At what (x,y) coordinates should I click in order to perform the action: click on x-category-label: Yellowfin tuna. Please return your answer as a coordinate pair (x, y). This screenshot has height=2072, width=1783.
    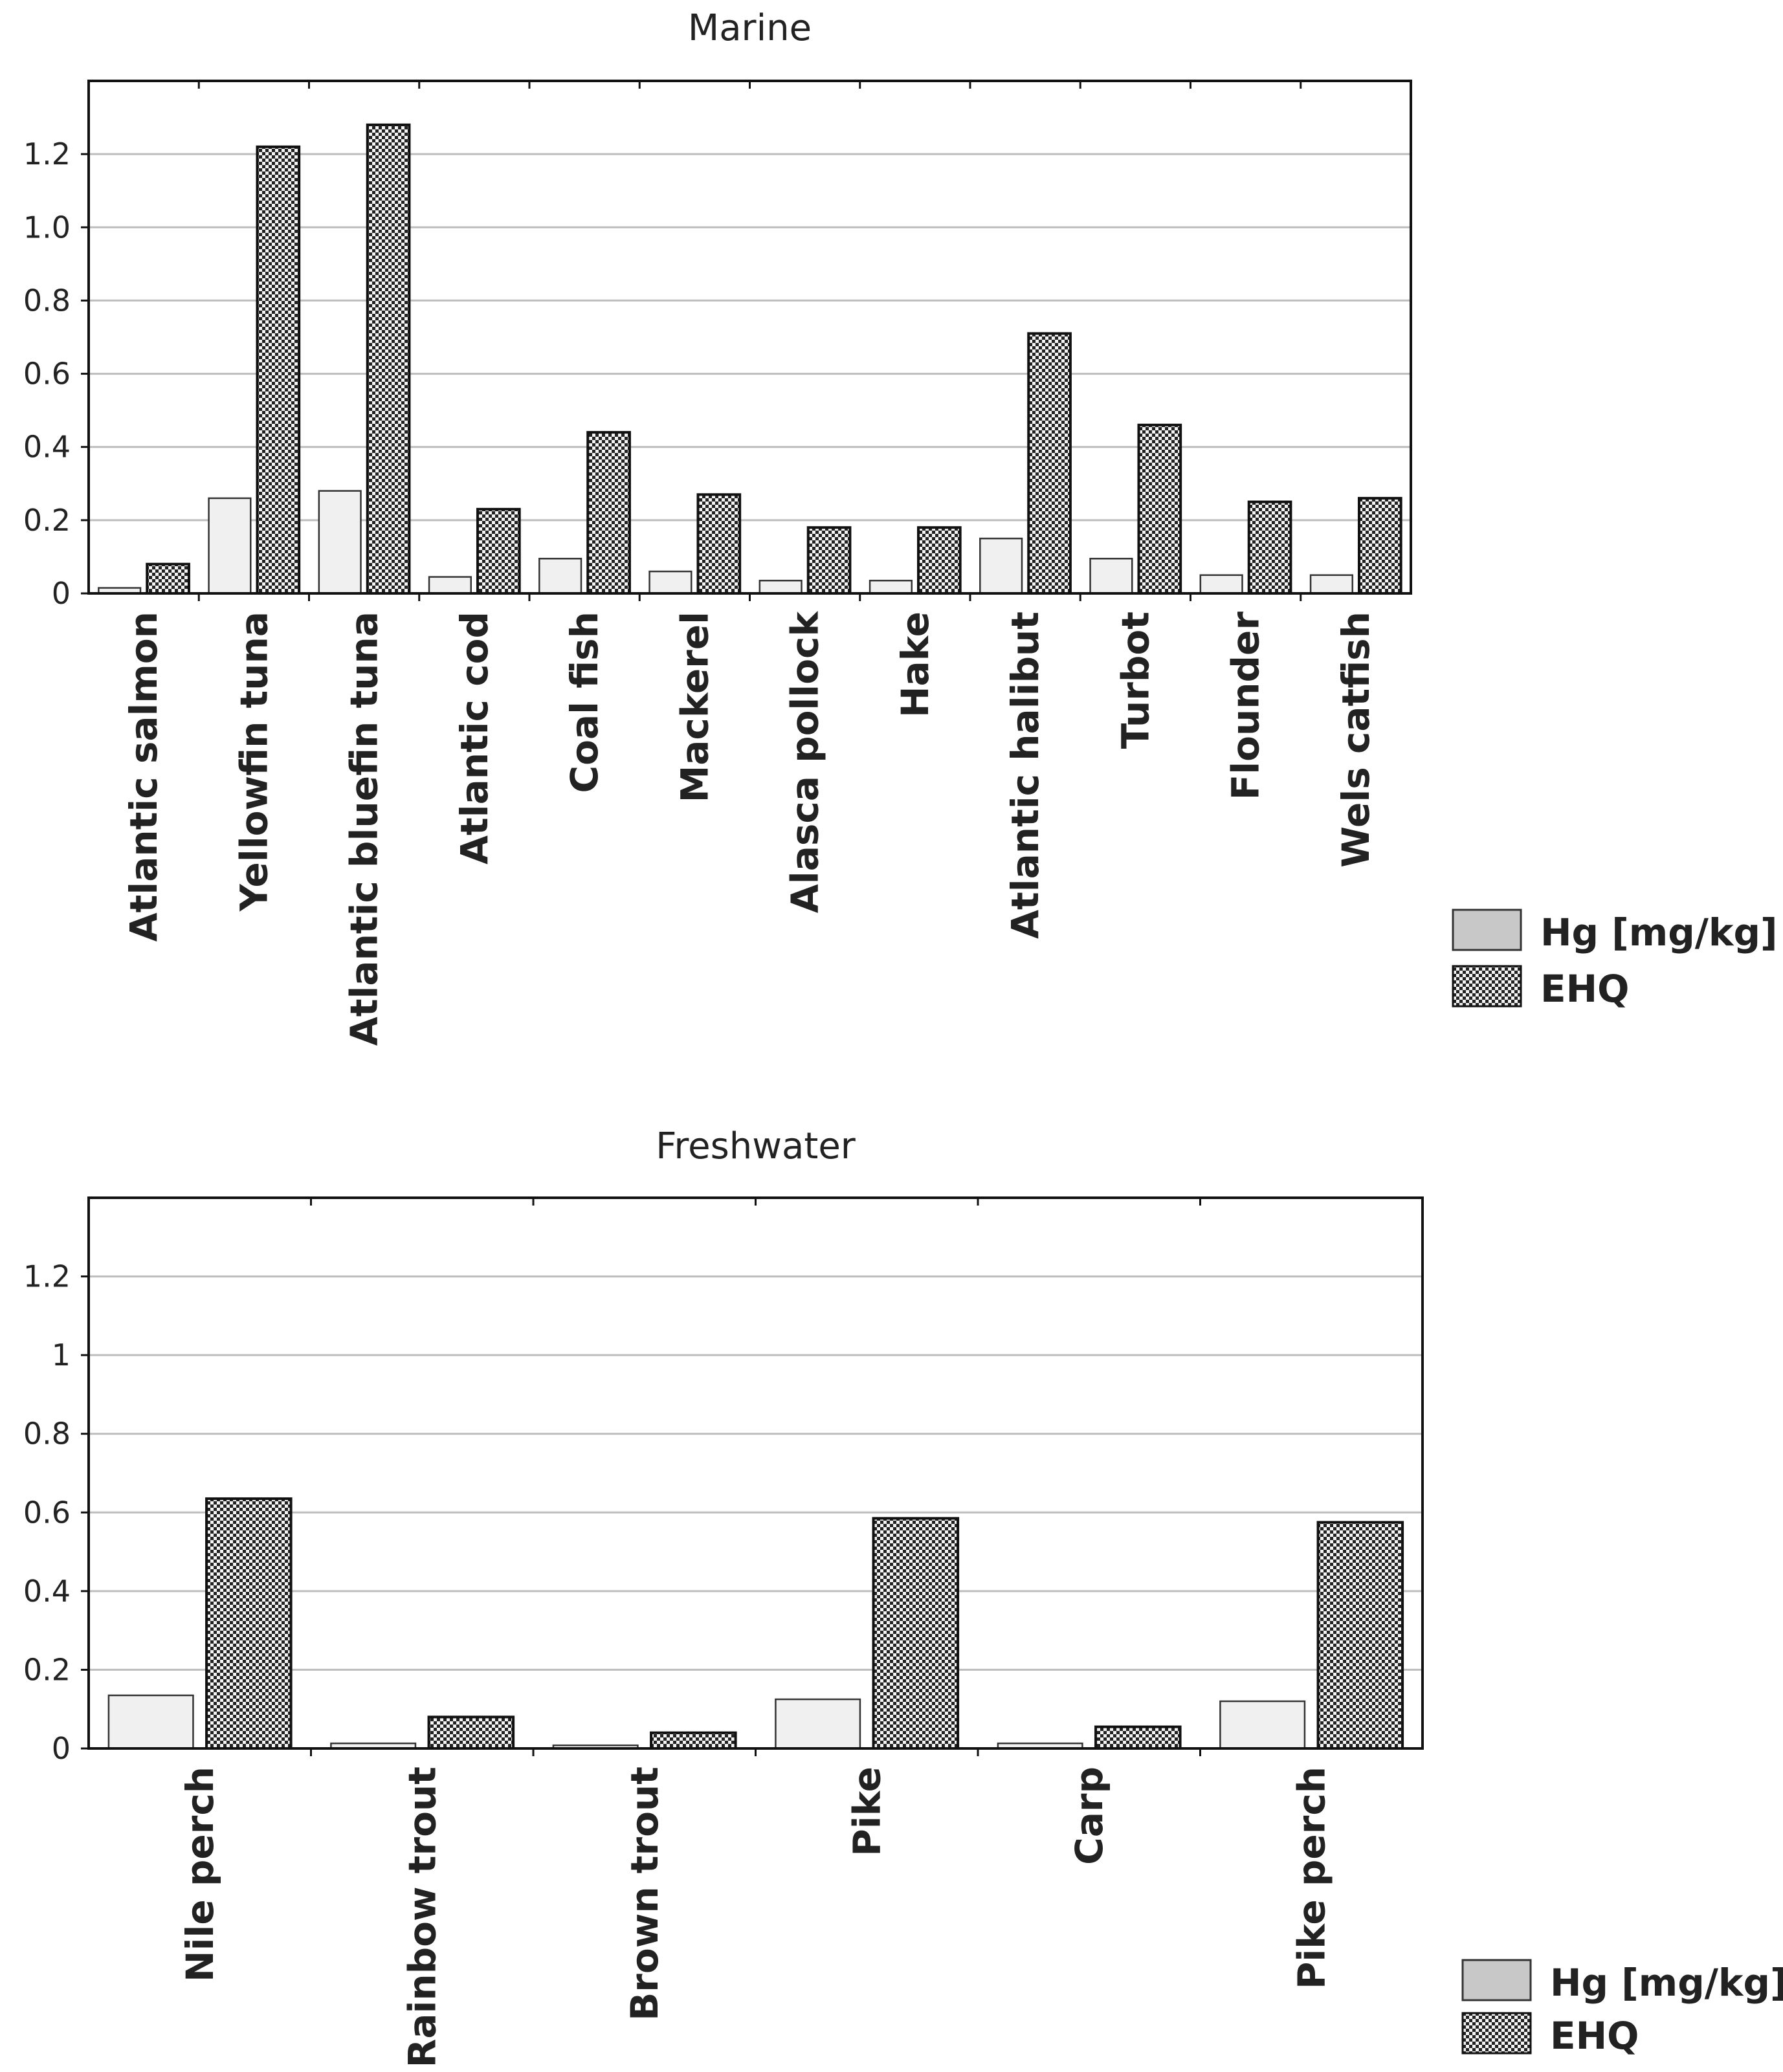
    Looking at the image, I should click on (254, 762).